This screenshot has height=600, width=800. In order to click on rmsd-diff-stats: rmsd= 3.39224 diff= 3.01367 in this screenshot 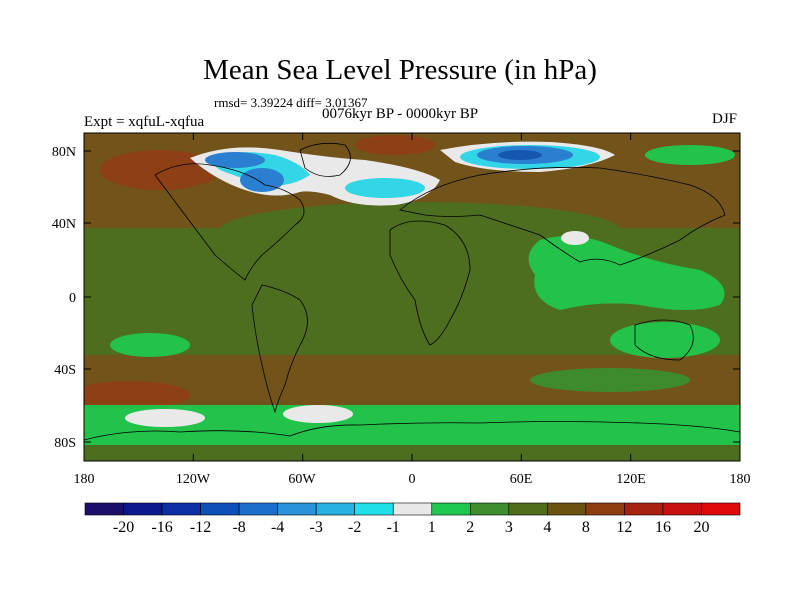, I will do `click(291, 102)`.